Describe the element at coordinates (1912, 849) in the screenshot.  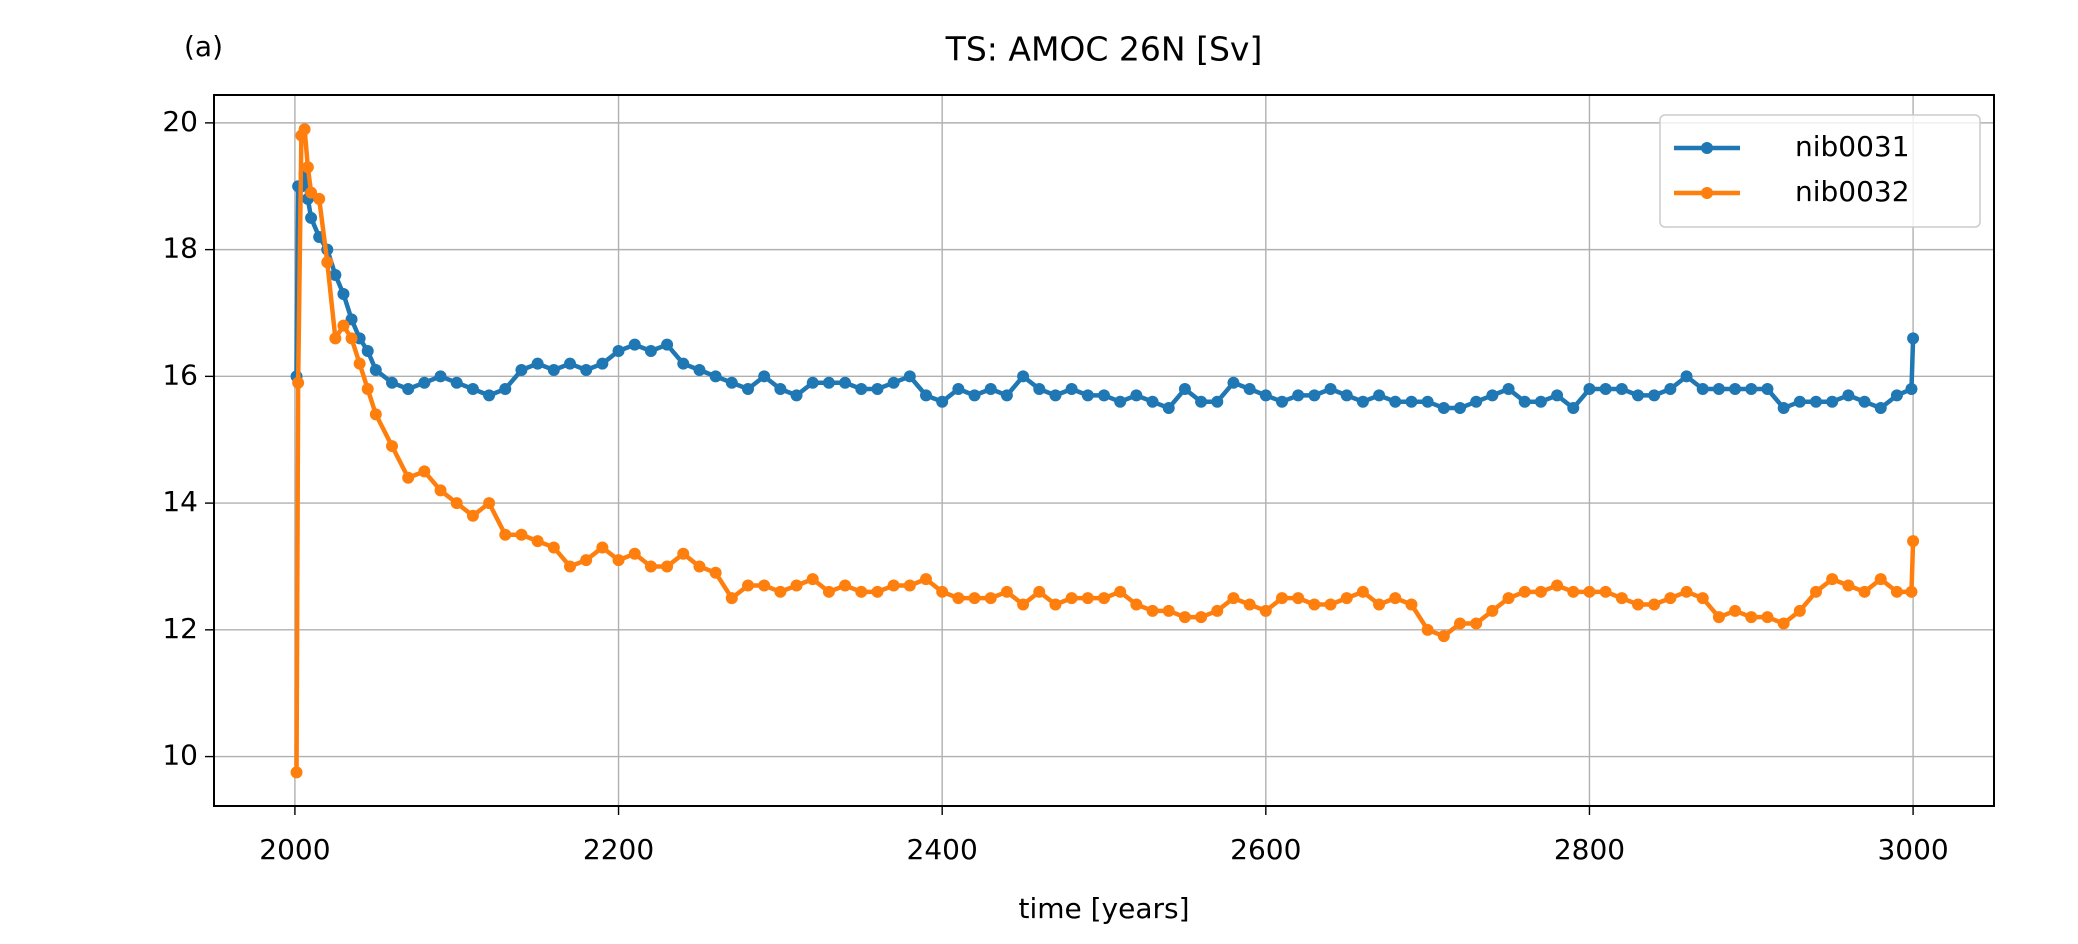
I see `x-tick-label: 3000` at that location.